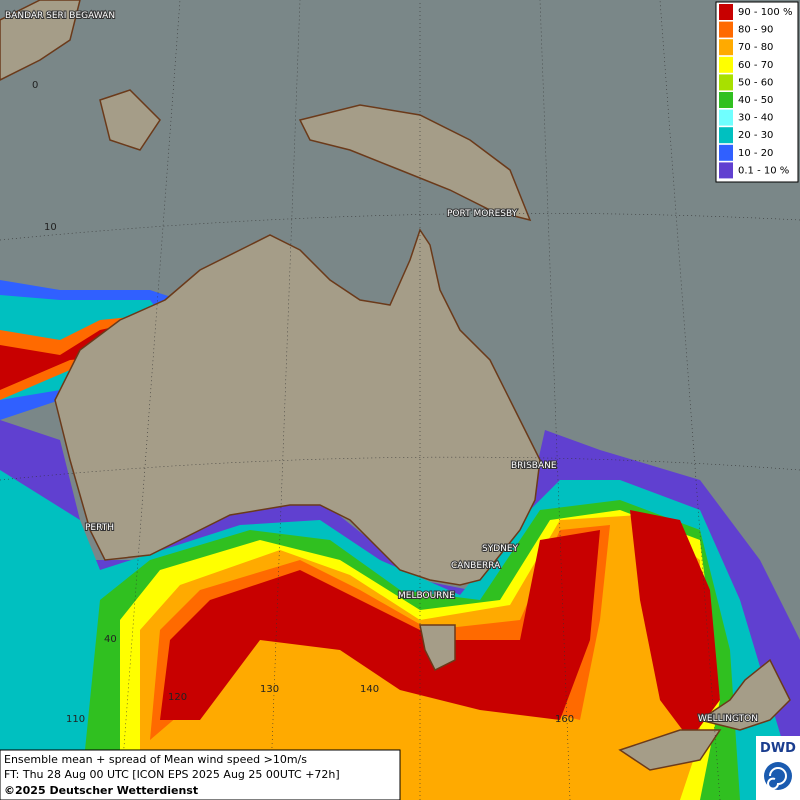 The height and width of the screenshot is (800, 800). I want to click on legend-label: 80 - 90, so click(755, 30).